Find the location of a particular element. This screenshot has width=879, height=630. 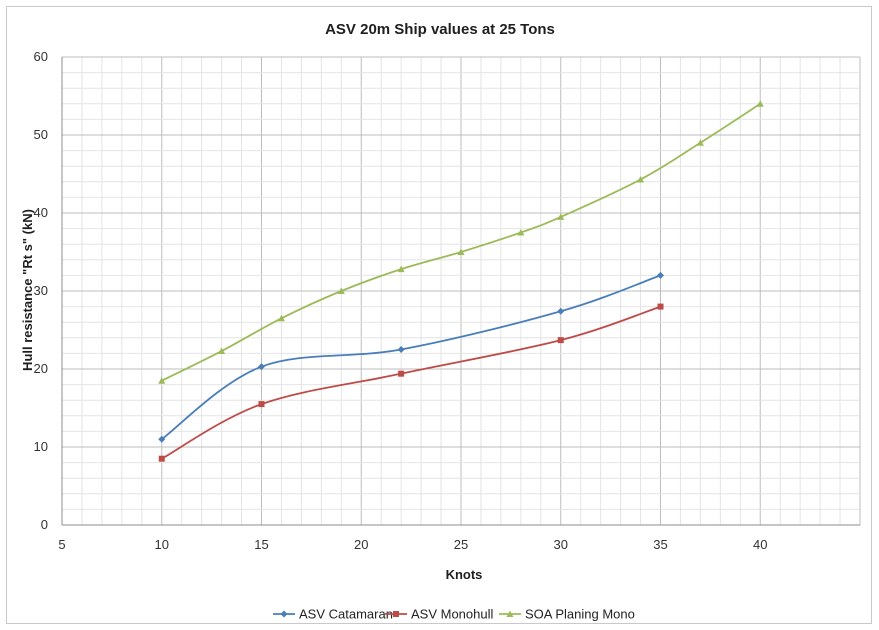

series-asv-monohull is located at coordinates (411, 382).